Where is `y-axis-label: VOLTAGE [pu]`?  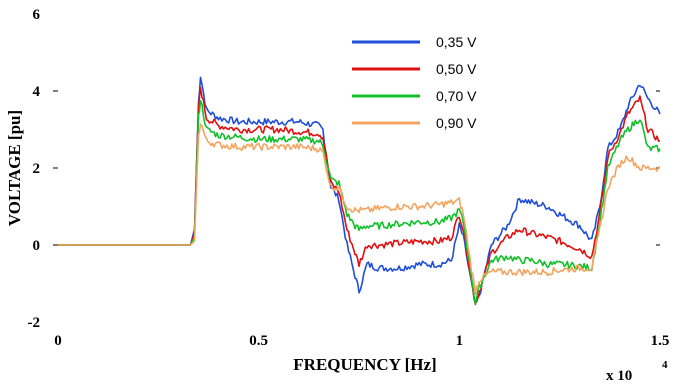 y-axis-label: VOLTAGE [pu] is located at coordinates (14, 168).